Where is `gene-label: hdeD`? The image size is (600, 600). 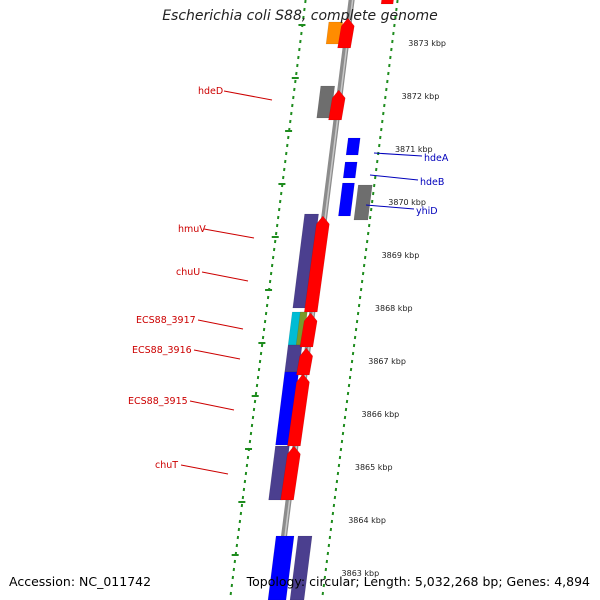 gene-label: hdeD is located at coordinates (210, 91).